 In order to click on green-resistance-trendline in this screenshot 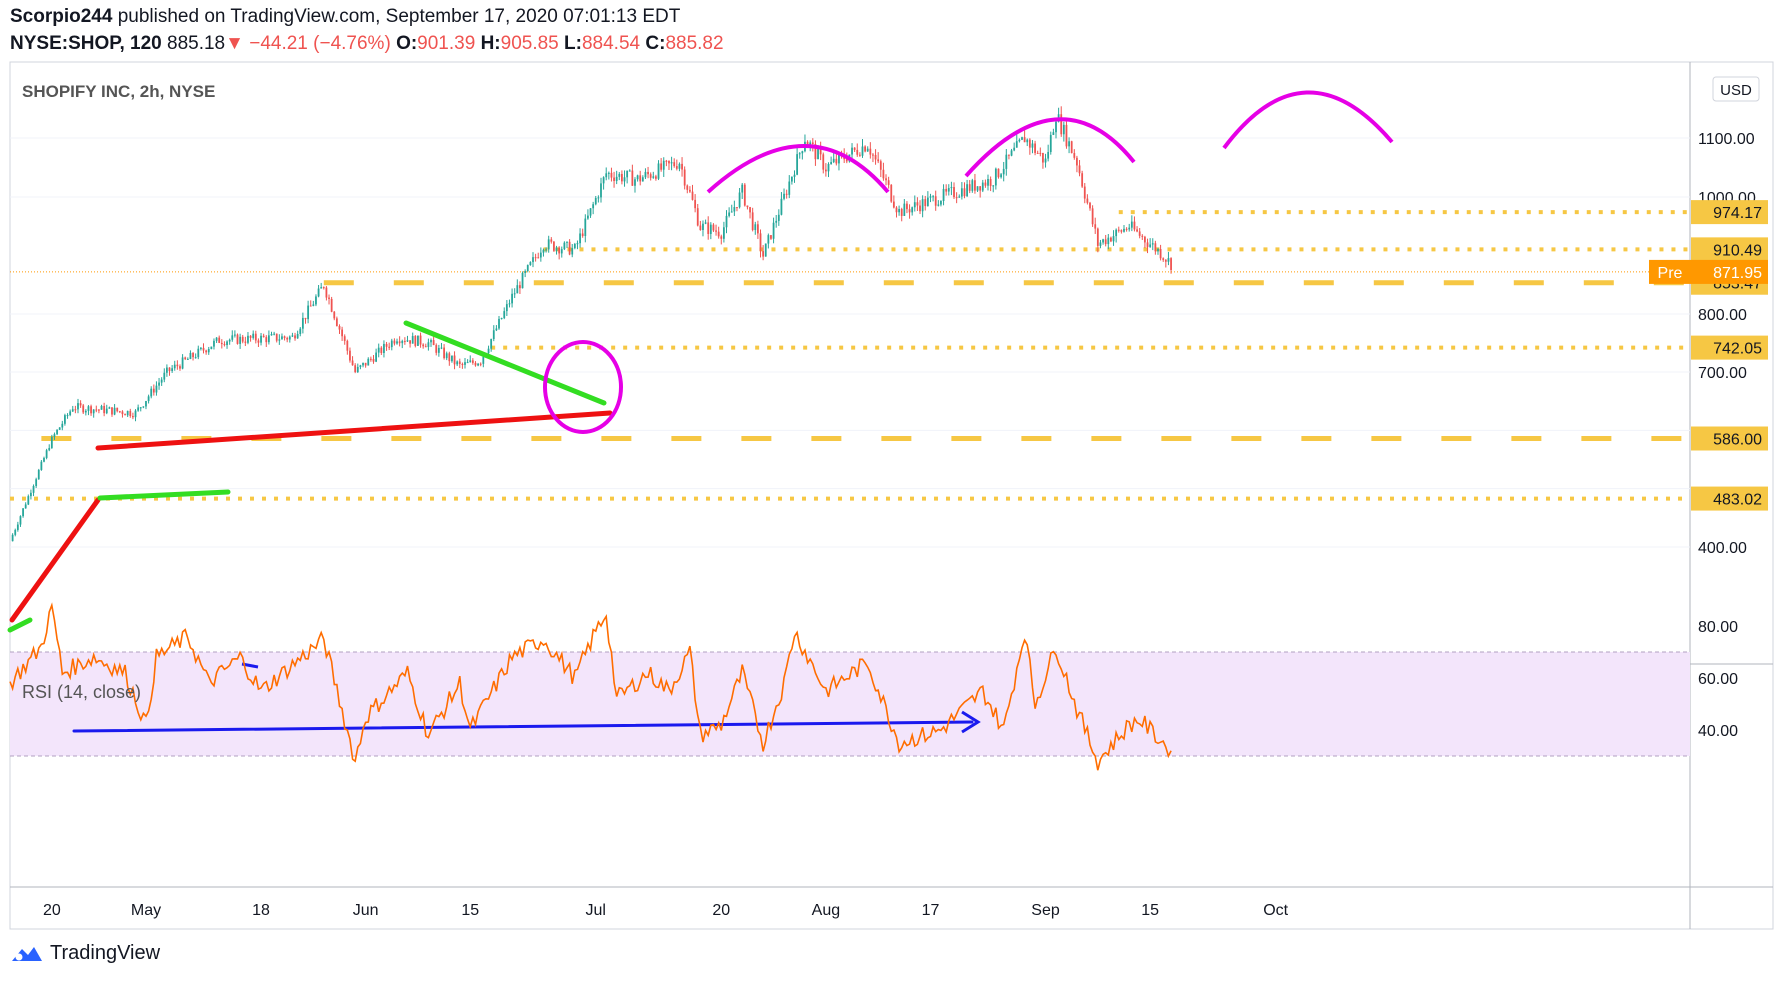, I will do `click(505, 363)`.